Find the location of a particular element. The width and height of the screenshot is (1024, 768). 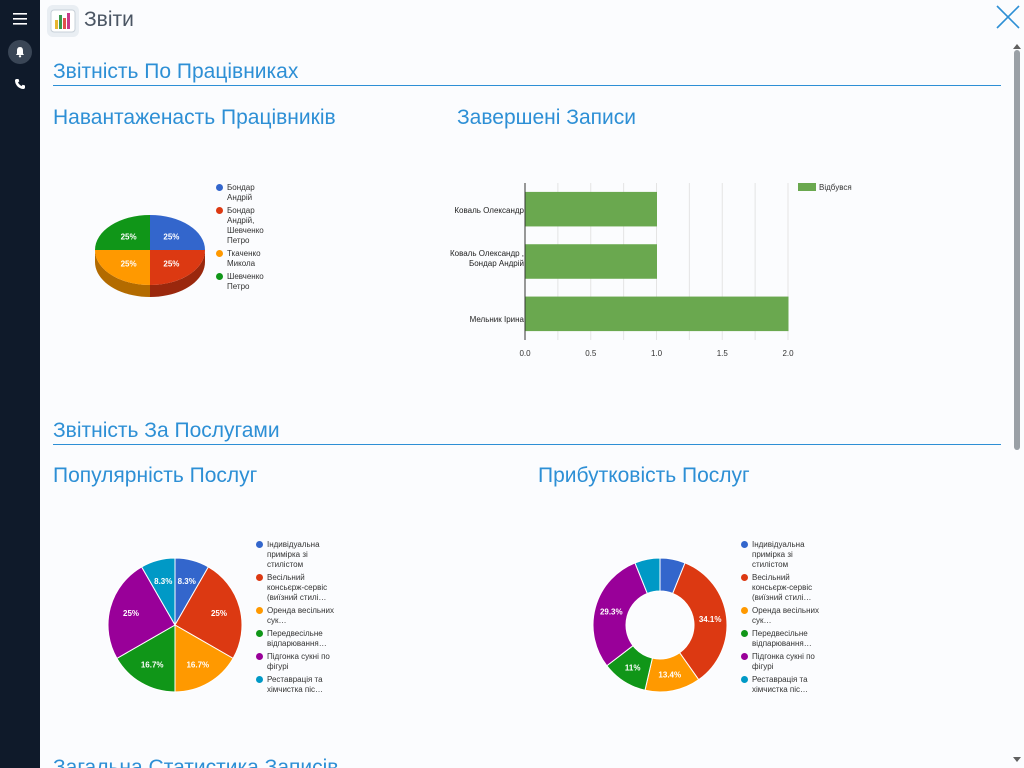

pie-slice-label: 29.3% is located at coordinates (611, 612).